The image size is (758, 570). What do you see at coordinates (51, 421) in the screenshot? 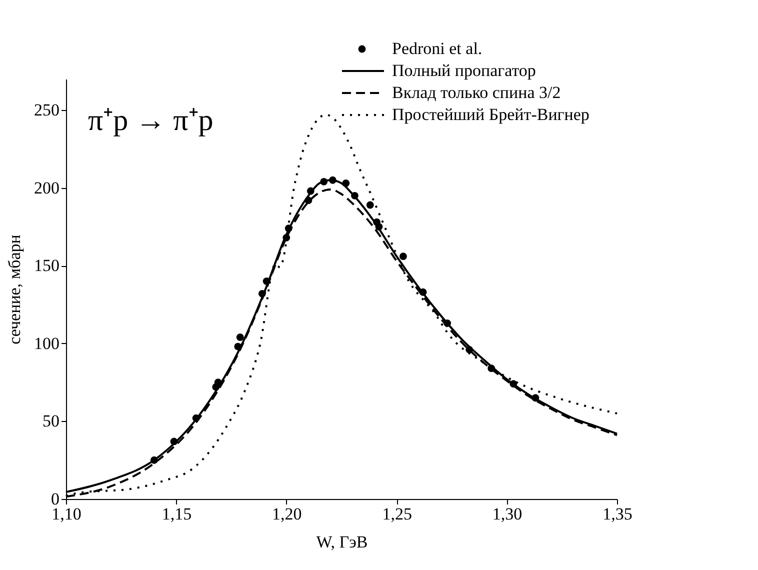
I see `y-tick-label: 50` at bounding box center [51, 421].